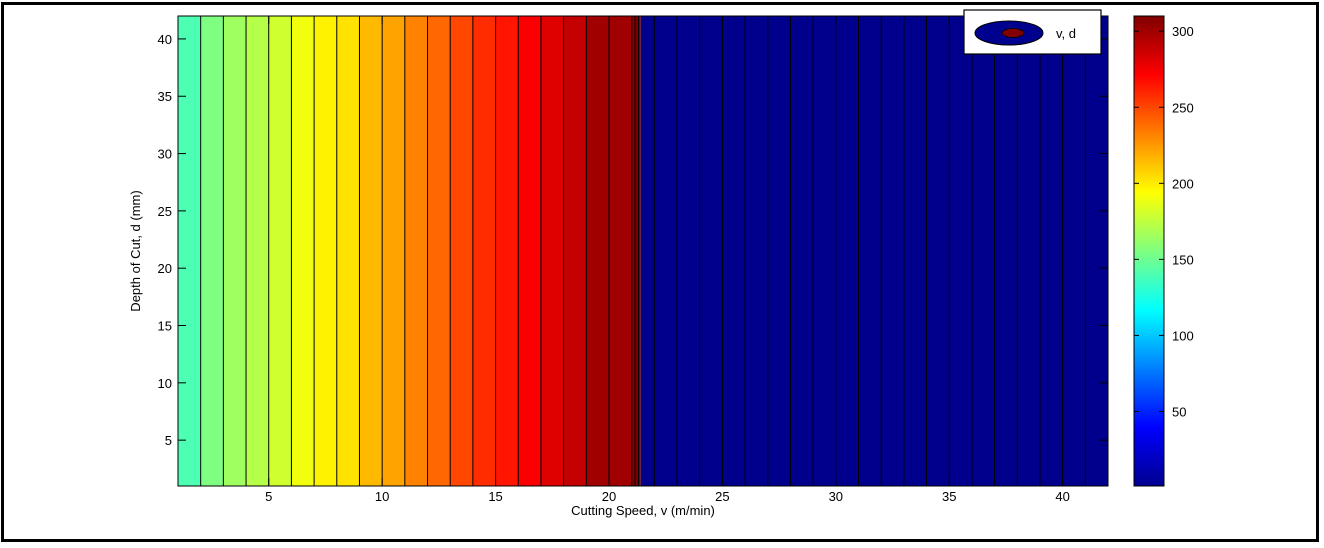  Describe the element at coordinates (165, 268) in the screenshot. I see `y-tick-label: 20` at that location.